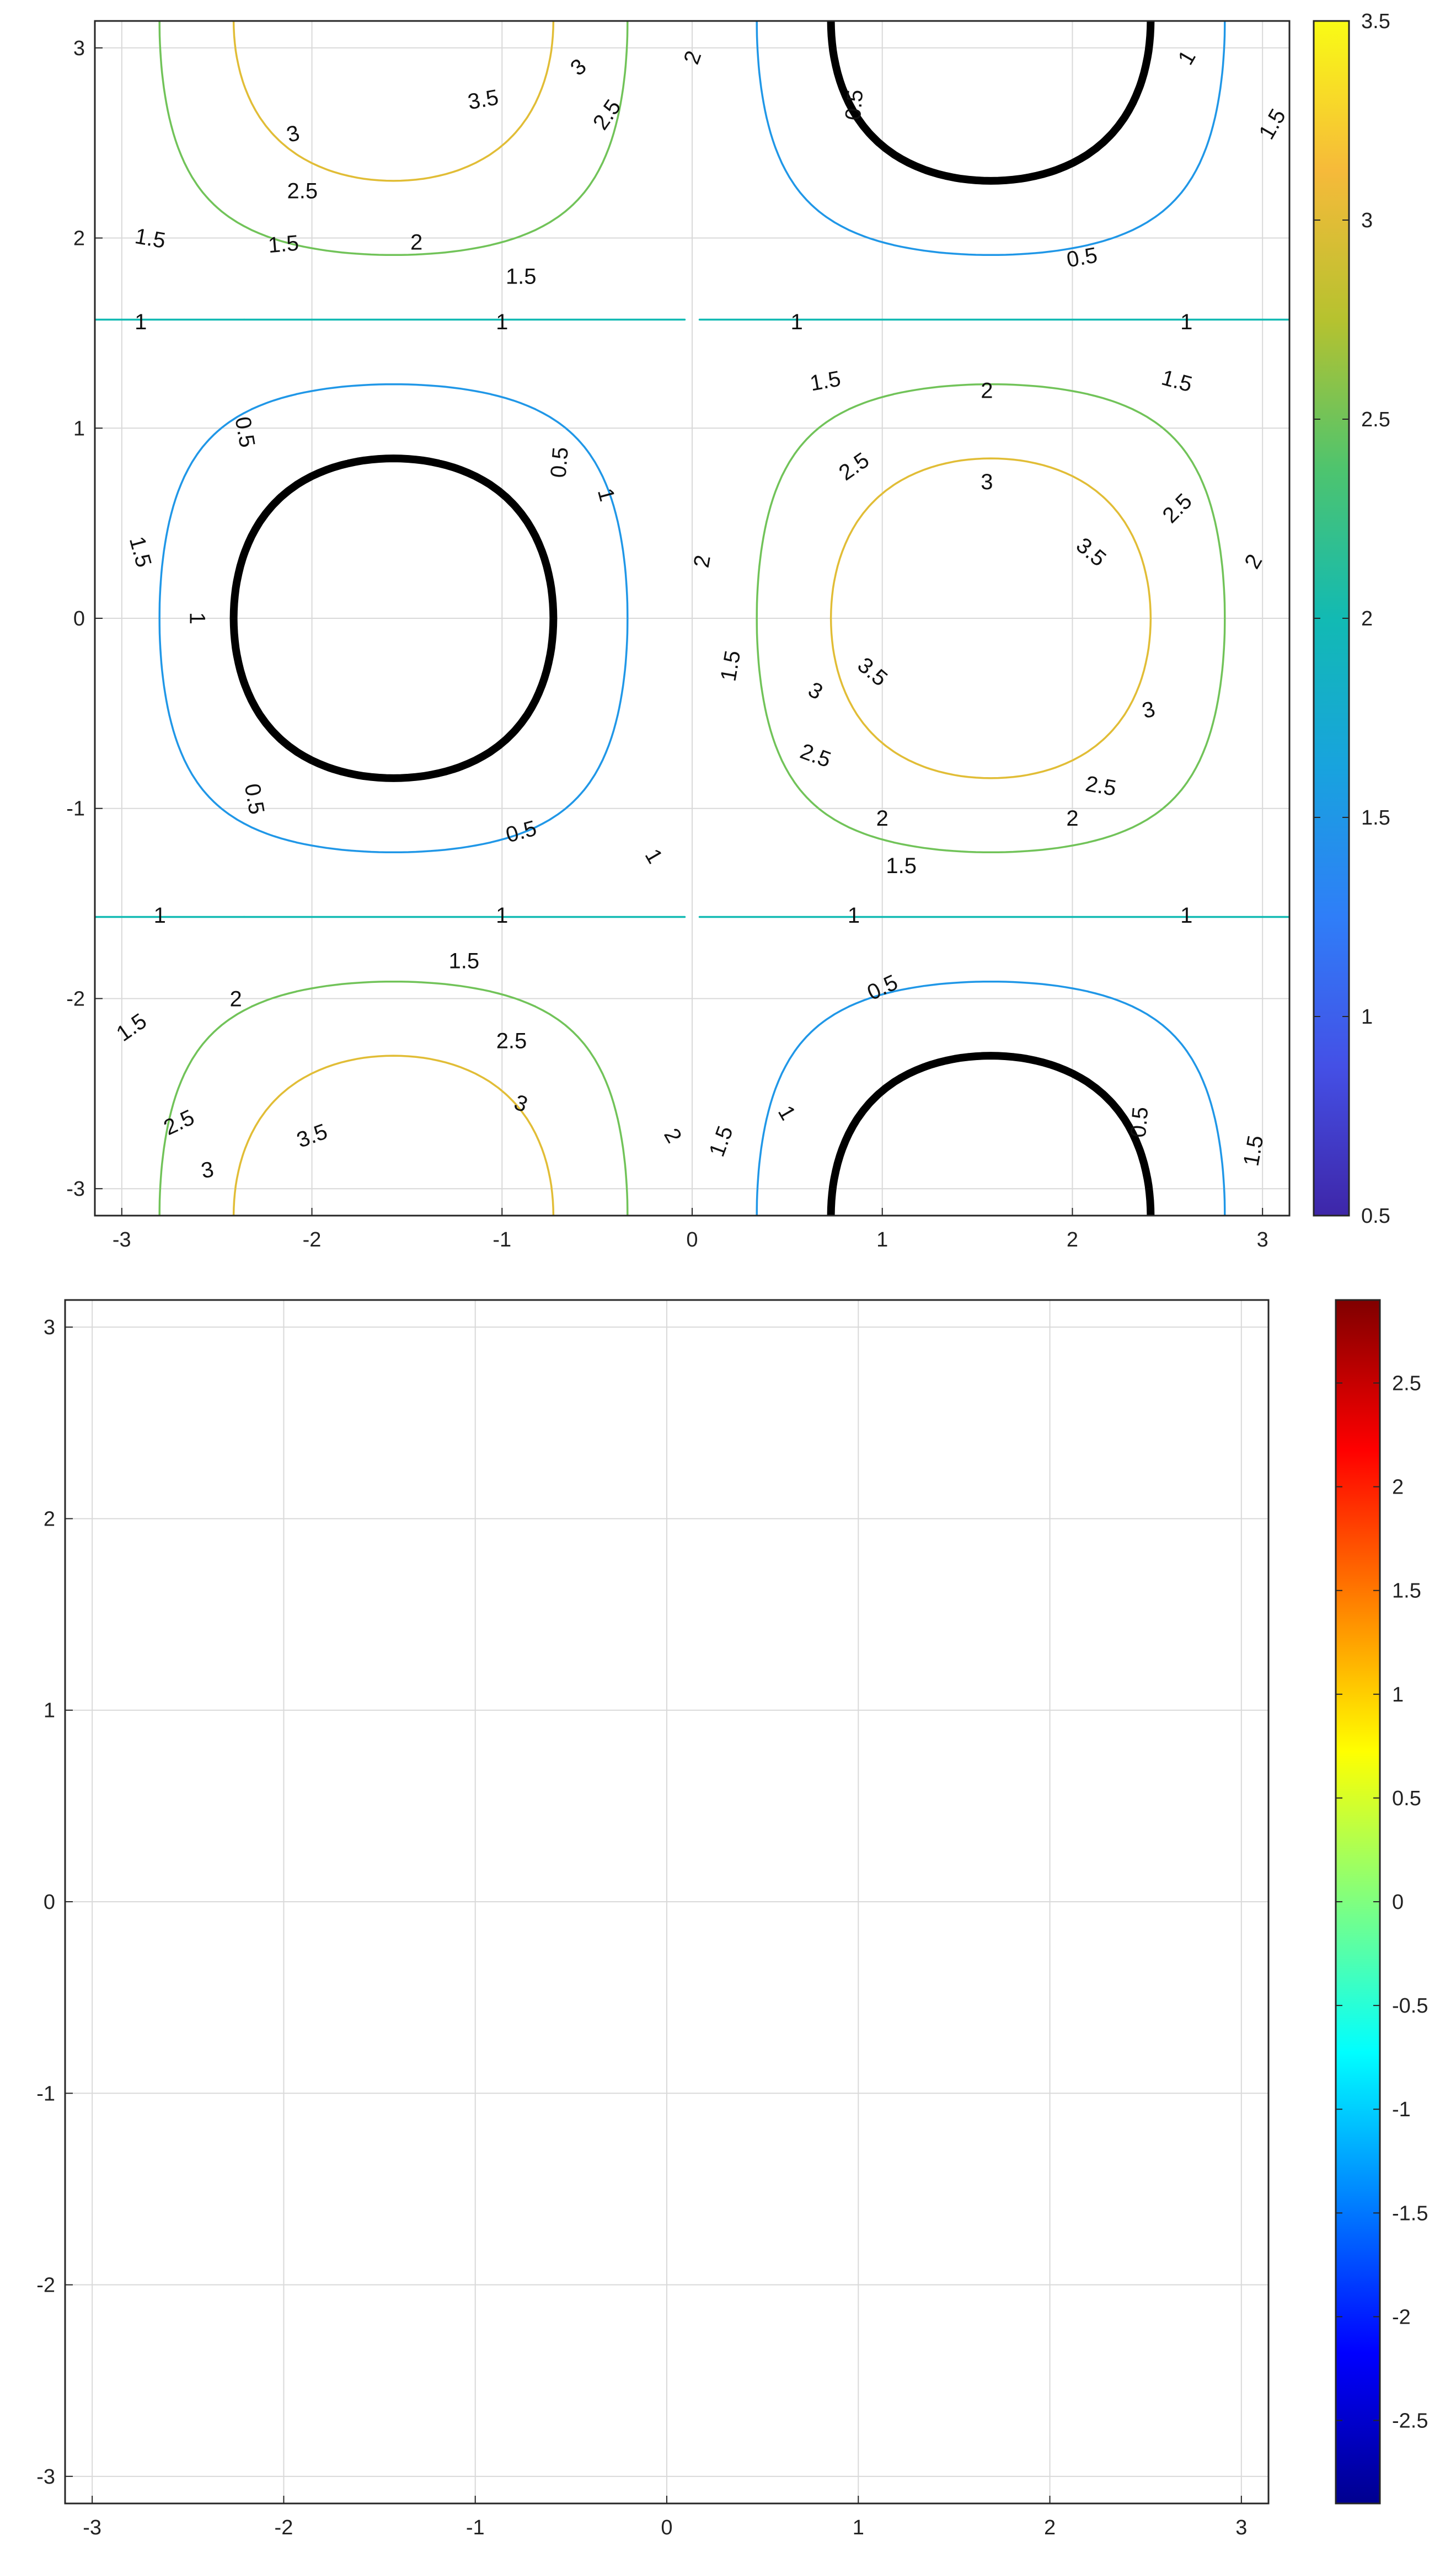  What do you see at coordinates (1398, 1902) in the screenshot?
I see `colorbar-tick-label: 0` at bounding box center [1398, 1902].